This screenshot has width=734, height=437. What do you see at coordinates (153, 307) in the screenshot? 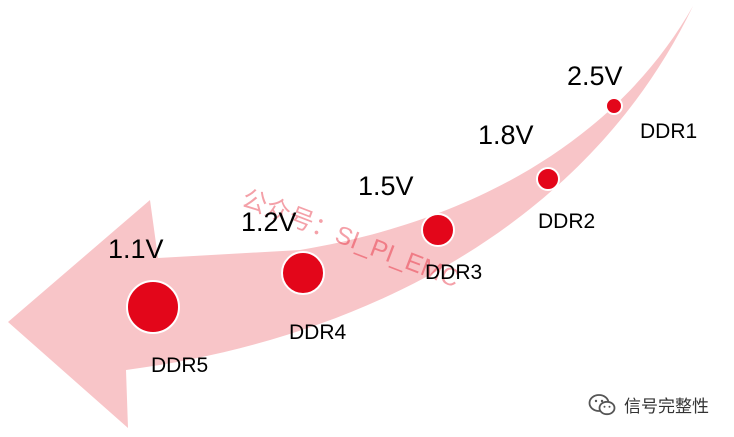
I see `dot-ddr5` at bounding box center [153, 307].